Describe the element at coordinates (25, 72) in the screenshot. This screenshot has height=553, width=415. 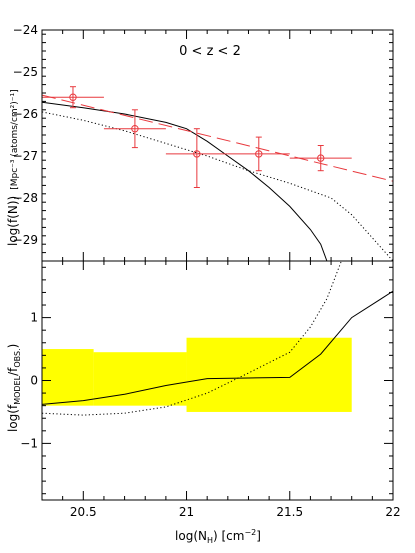
I see `top-y-tick-label: −25` at that location.